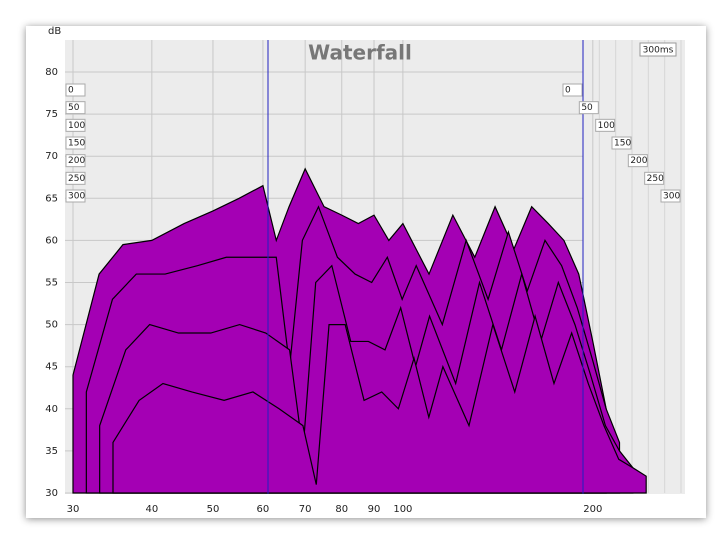 This screenshot has width=721, height=546. Describe the element at coordinates (151, 509) in the screenshot. I see `x-tick-label: 40` at that location.